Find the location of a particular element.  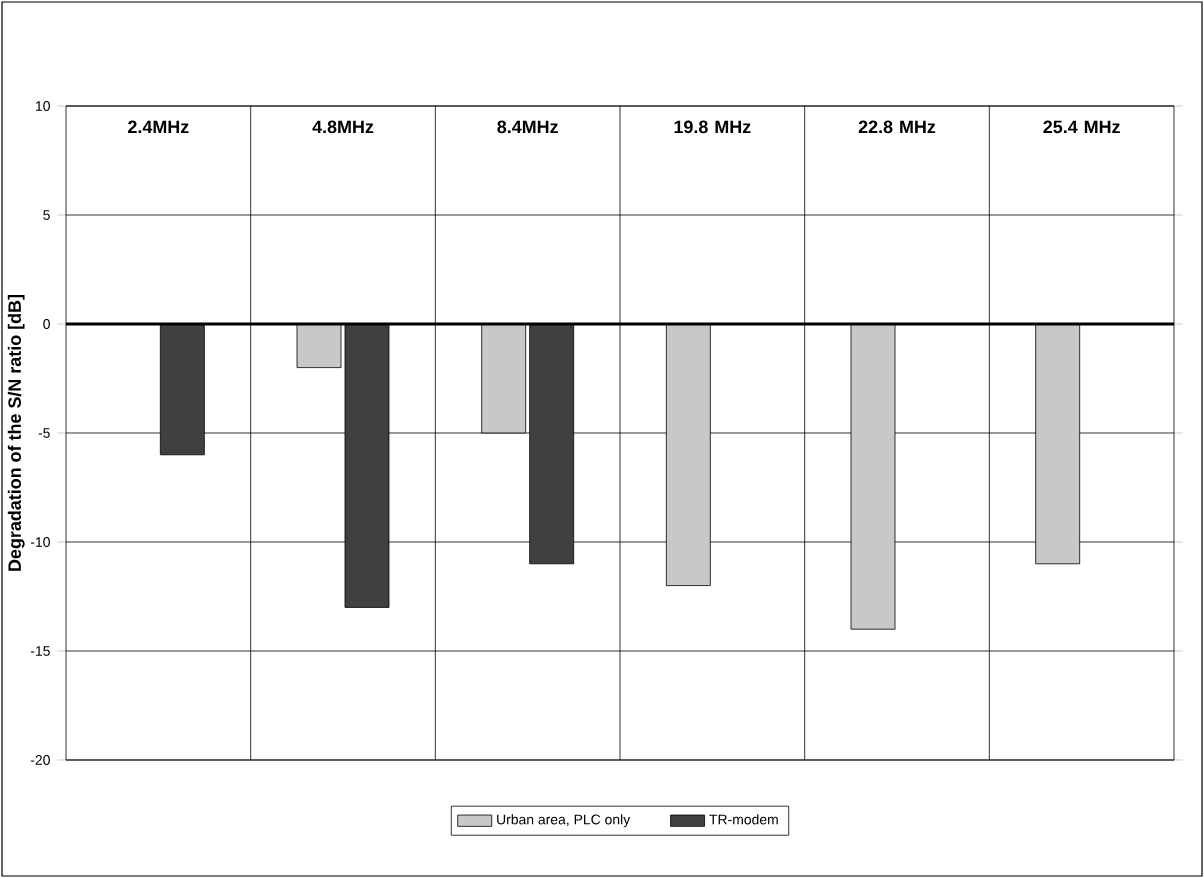

x-tick-label: 25.4 MHz is located at coordinates (1081, 127).